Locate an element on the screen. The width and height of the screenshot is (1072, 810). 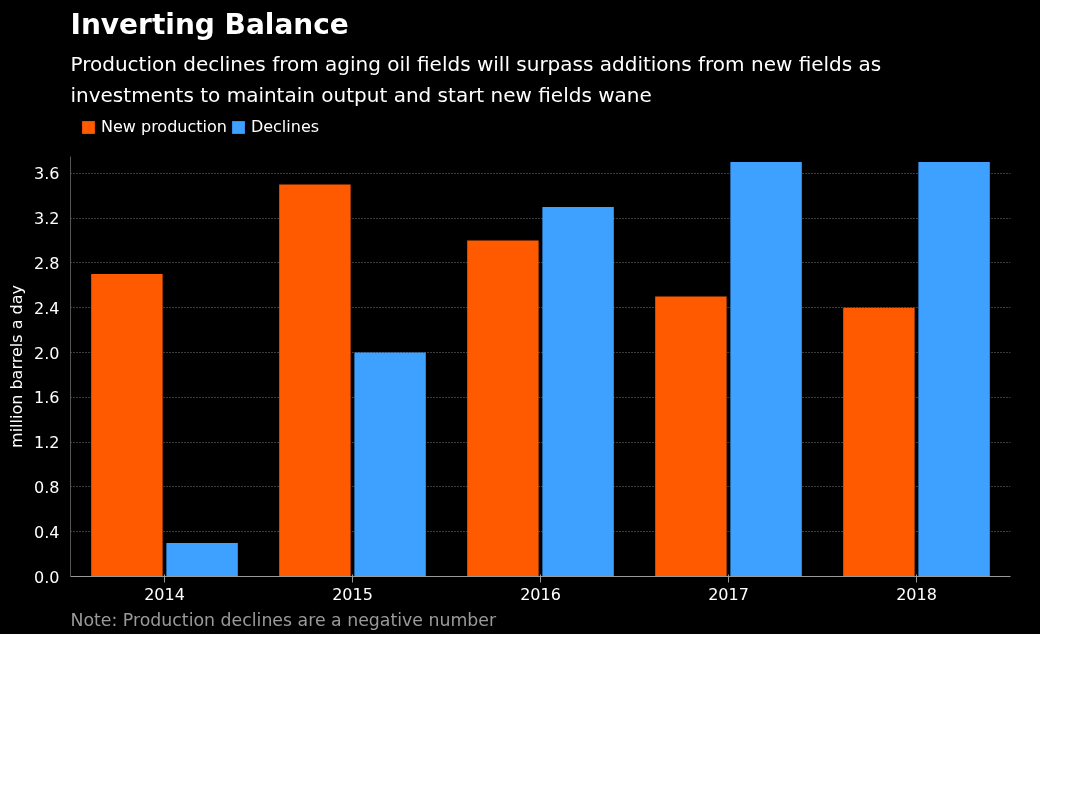
chart-subtitle: Production declines from aging oil fields will surpass additions from new fields as investments to maintain output and start new fields wane is located at coordinates (476, 80).